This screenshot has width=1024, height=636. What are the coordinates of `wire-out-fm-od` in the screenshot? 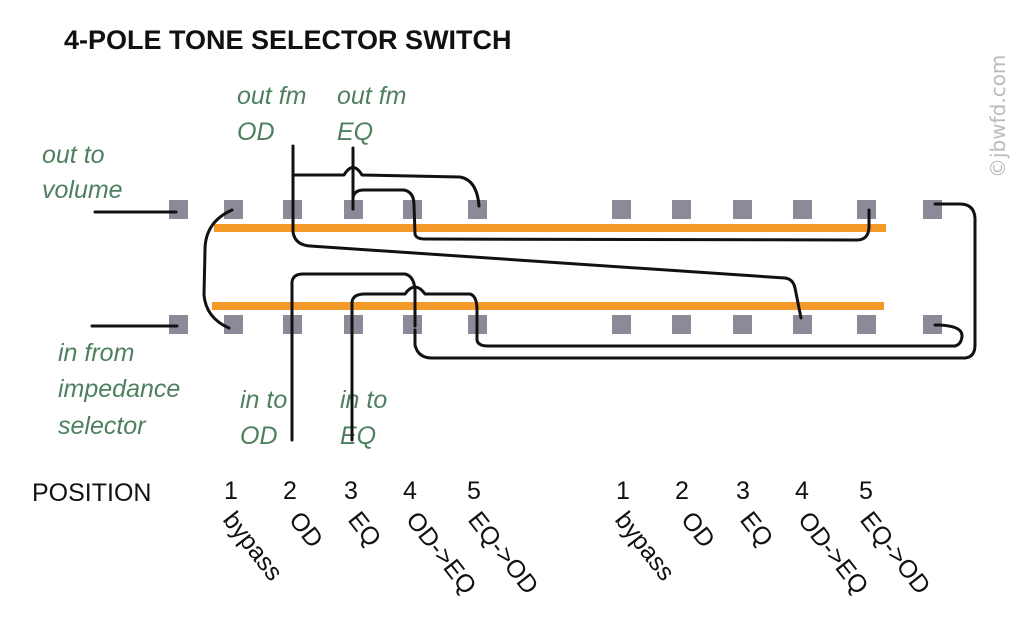 It's located at (547, 232).